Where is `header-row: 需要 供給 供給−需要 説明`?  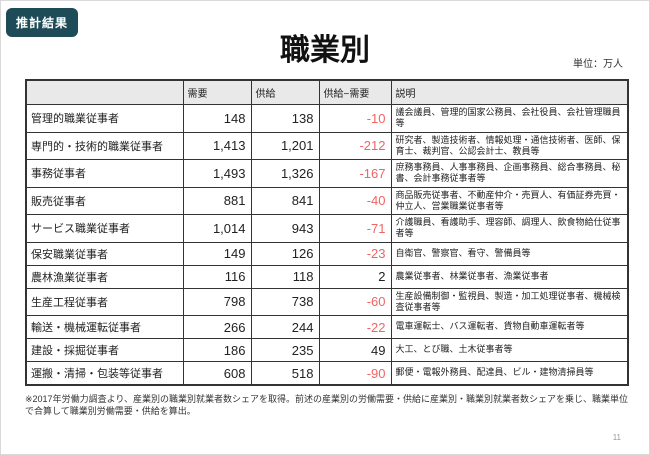 header-row: 需要 供給 供給−需要 説明 is located at coordinates (327, 92).